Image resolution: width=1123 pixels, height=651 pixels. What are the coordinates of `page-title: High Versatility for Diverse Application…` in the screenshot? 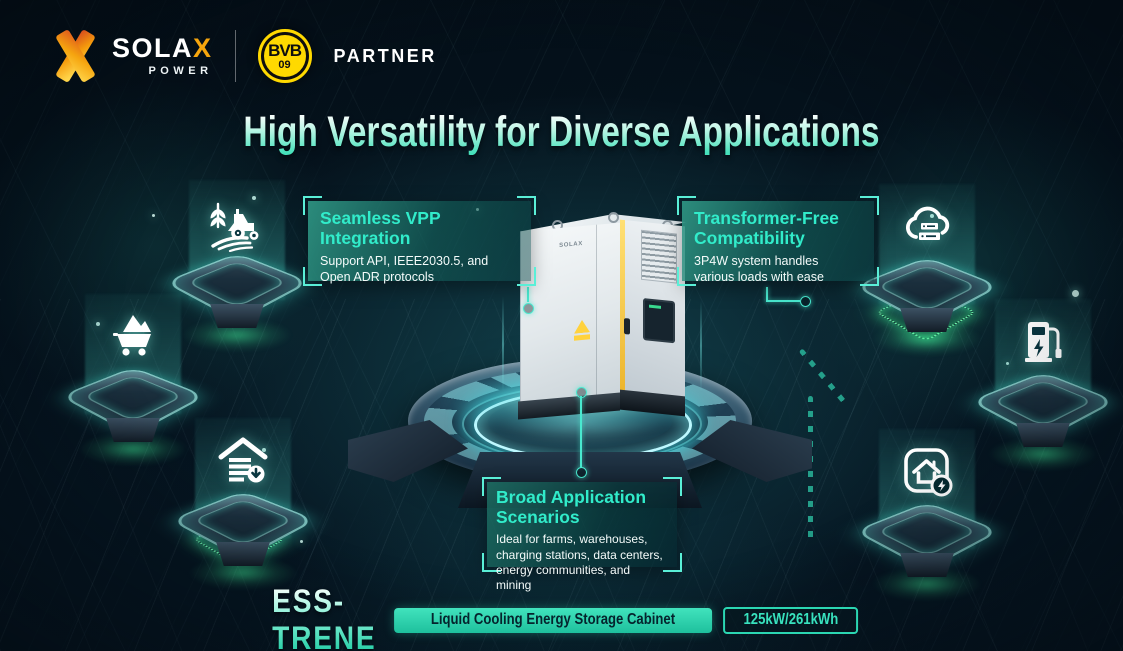 It's located at (562, 132).